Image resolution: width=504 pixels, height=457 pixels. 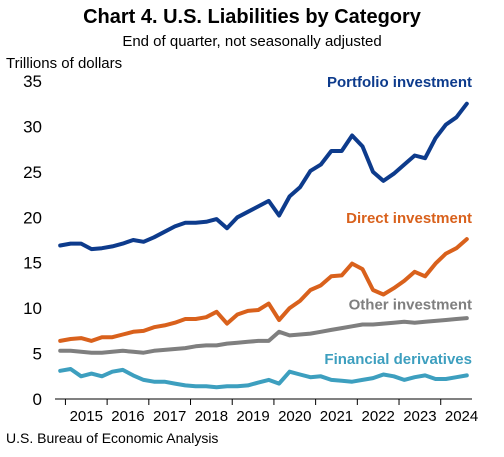 I want to click on x-tick-label: 2017, so click(x=169, y=416).